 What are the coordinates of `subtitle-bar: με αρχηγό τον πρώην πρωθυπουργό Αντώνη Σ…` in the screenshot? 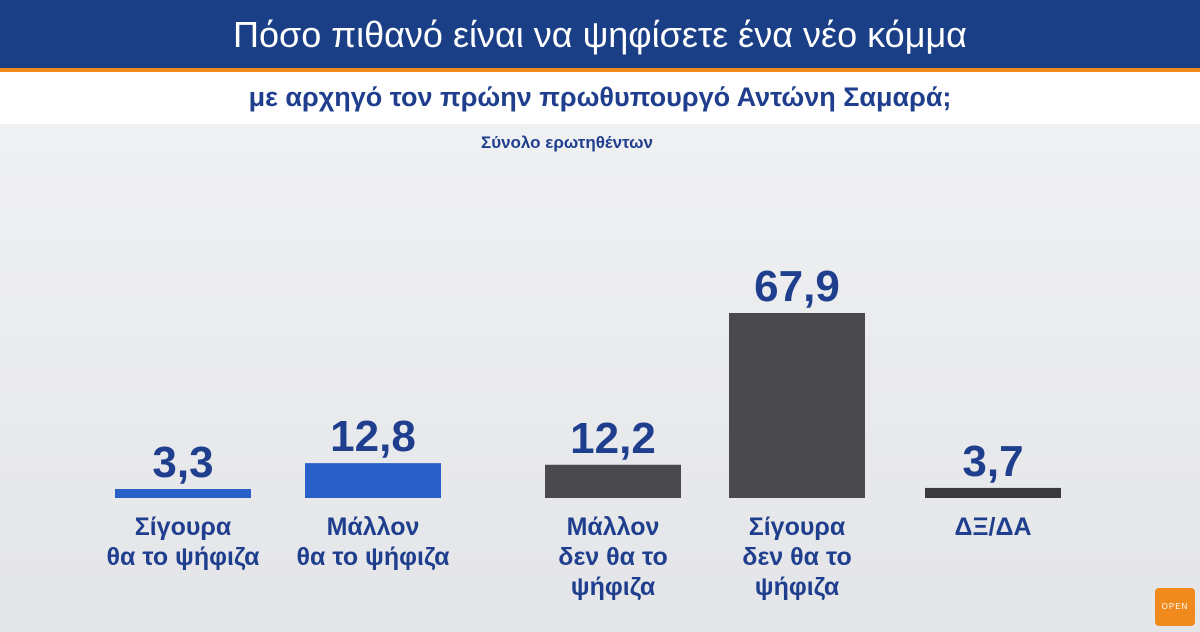 It's located at (600, 98).